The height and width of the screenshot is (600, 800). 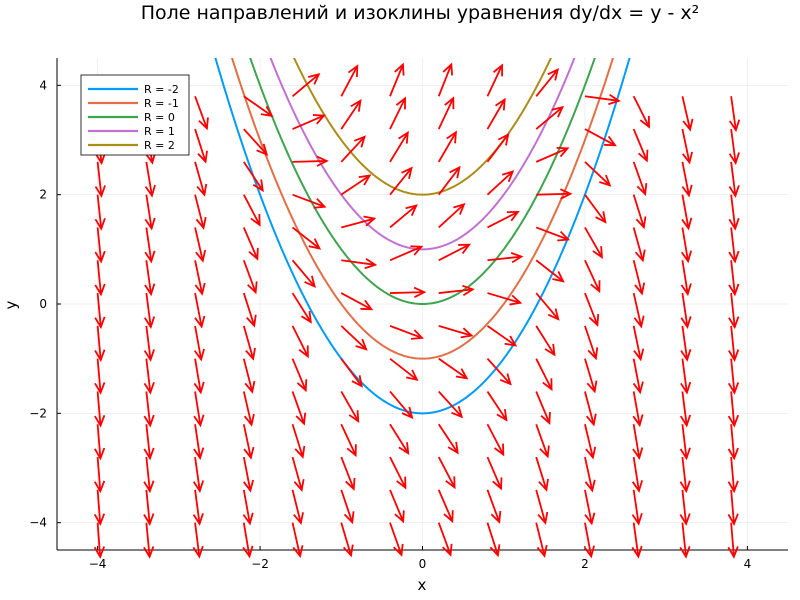 I want to click on y-tick-label: −4, so click(x=38, y=523).